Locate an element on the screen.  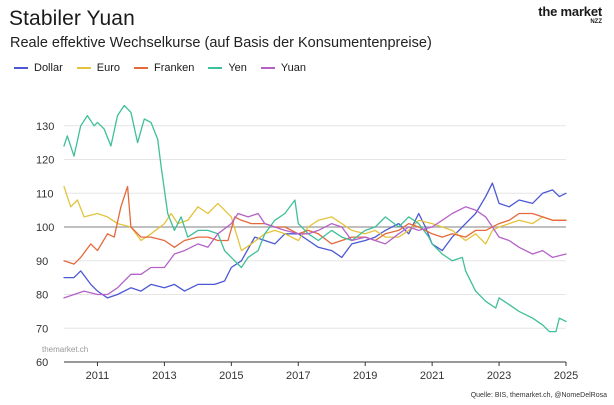
chart-legend: Dollar Euro Franken Yen Yuan is located at coordinates (160, 68).